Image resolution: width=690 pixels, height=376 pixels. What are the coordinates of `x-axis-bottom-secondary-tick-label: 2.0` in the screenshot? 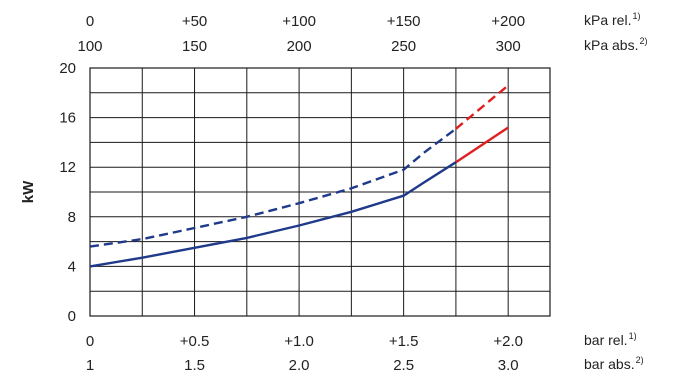 It's located at (299, 365).